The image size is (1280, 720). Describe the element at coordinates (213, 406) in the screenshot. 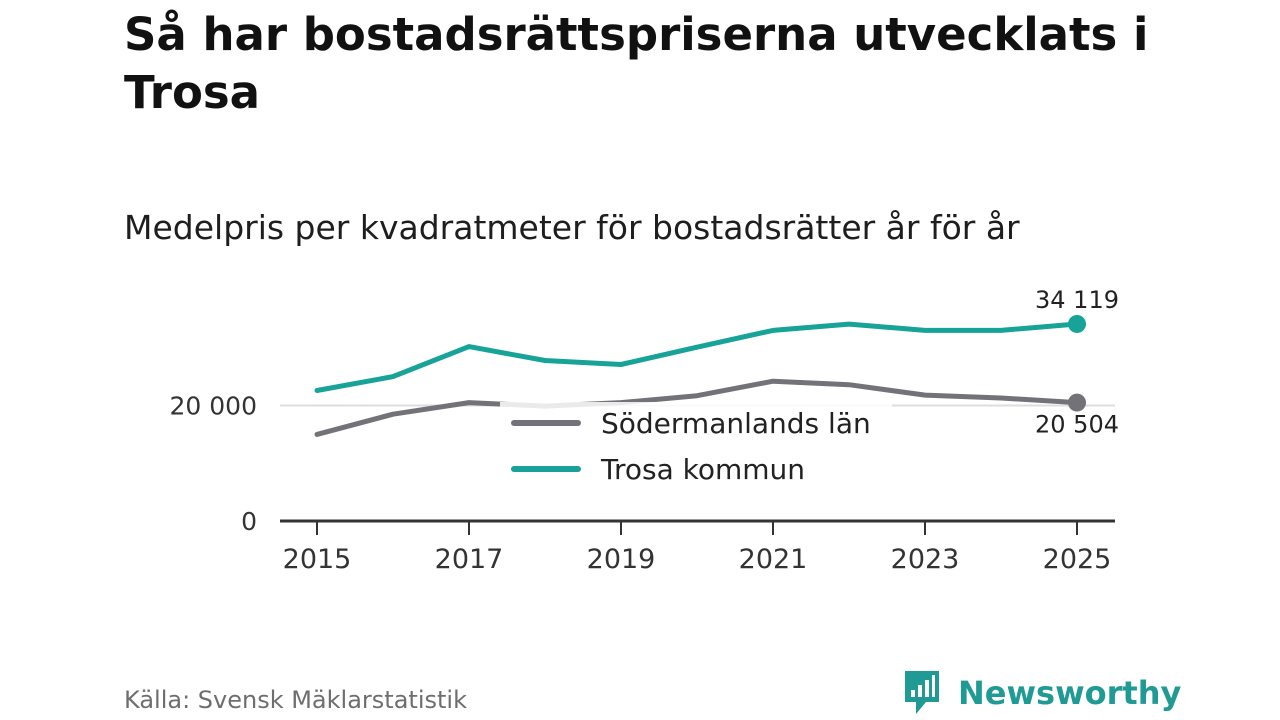

I see `y-tick-label: 20 000` at that location.